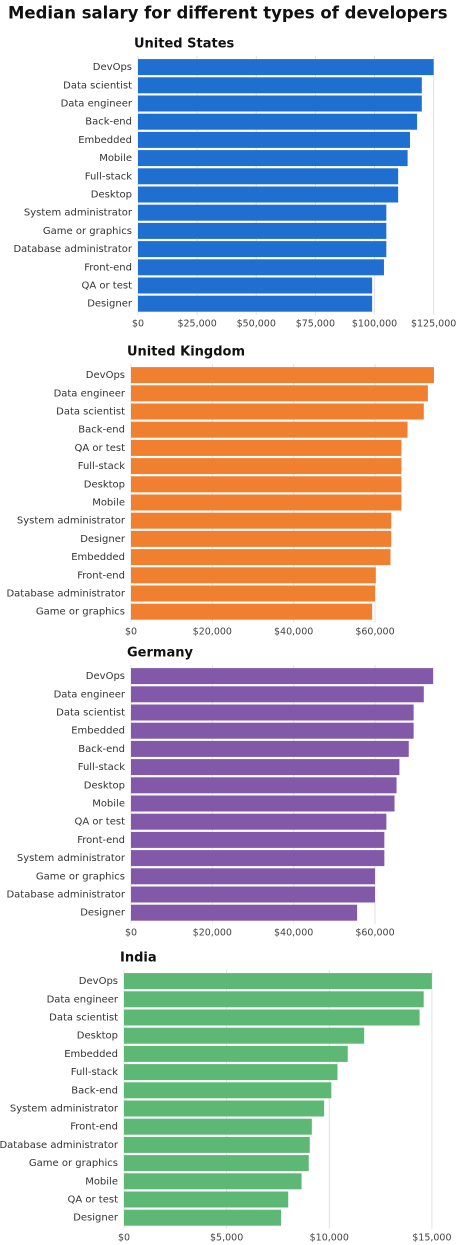 This screenshot has height=1245, width=474. Describe the element at coordinates (256, 323) in the screenshot. I see `x-tick-label: $50,000` at that location.